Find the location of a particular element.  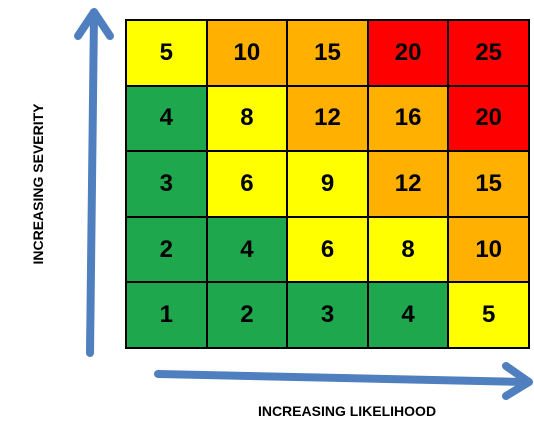

x-axis-arrow is located at coordinates (343, 381).